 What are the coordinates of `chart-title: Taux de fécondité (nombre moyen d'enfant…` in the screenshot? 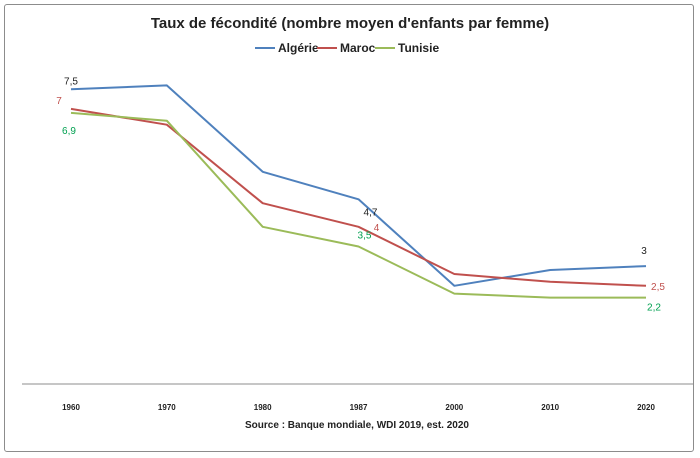 It's located at (350, 23).